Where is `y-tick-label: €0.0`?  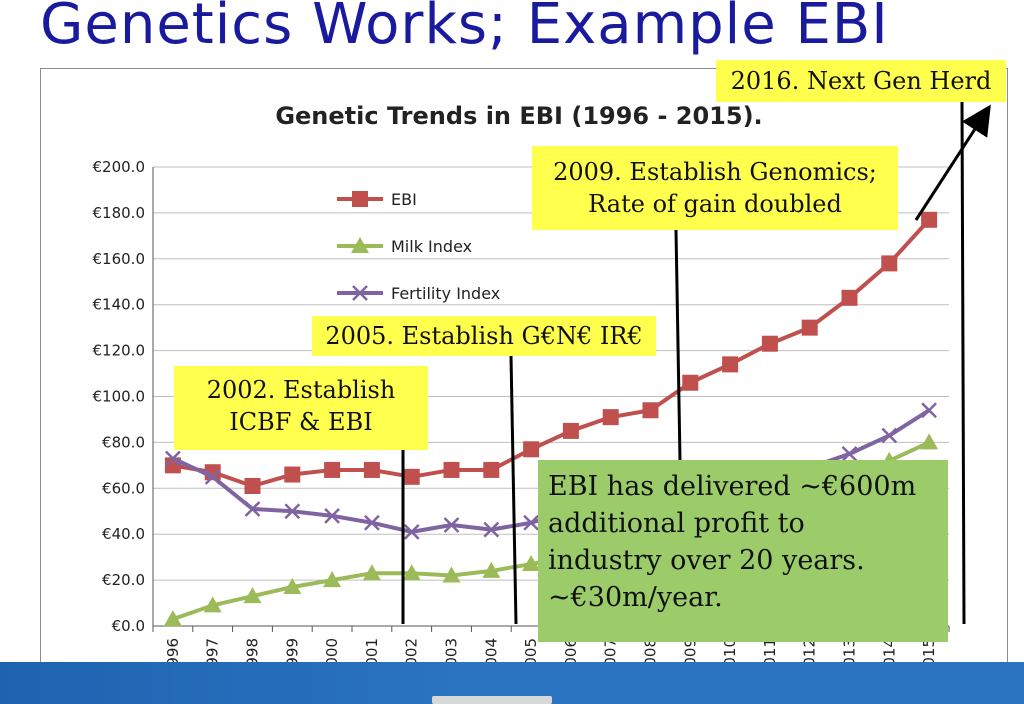 y-tick-label: €0.0 is located at coordinates (128, 626).